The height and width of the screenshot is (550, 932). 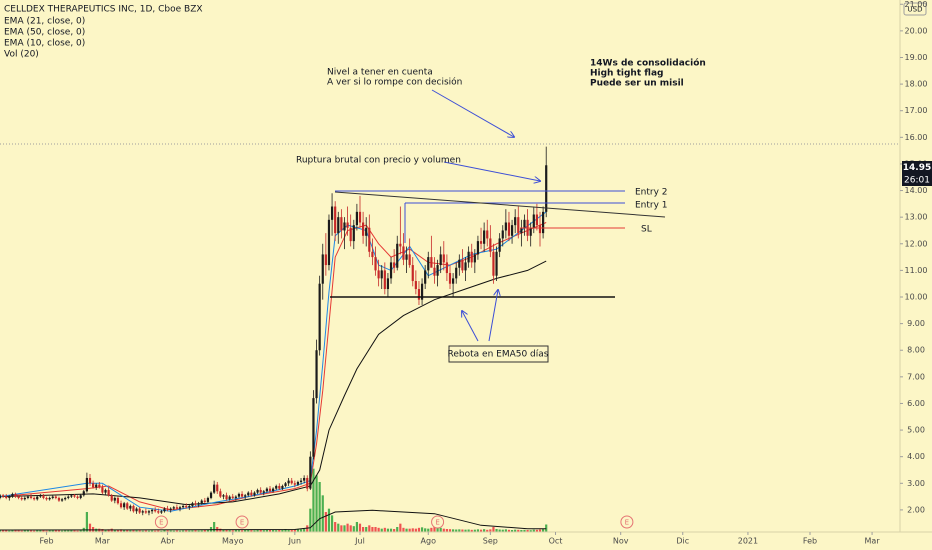 What do you see at coordinates (21, 55) in the screenshot?
I see `legend-entry: Vol (20)` at bounding box center [21, 55].